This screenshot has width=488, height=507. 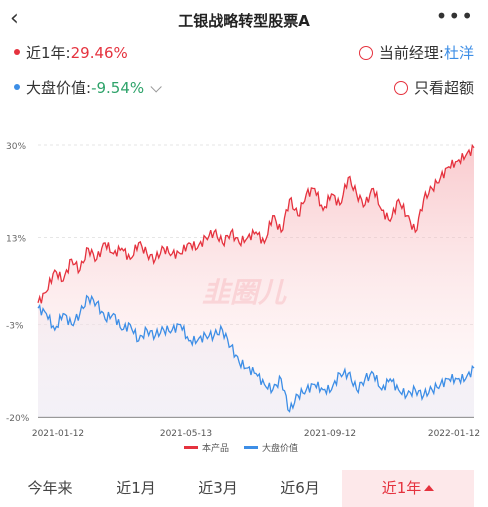 I want to click on y-tick-label: -20%, so click(x=18, y=419).